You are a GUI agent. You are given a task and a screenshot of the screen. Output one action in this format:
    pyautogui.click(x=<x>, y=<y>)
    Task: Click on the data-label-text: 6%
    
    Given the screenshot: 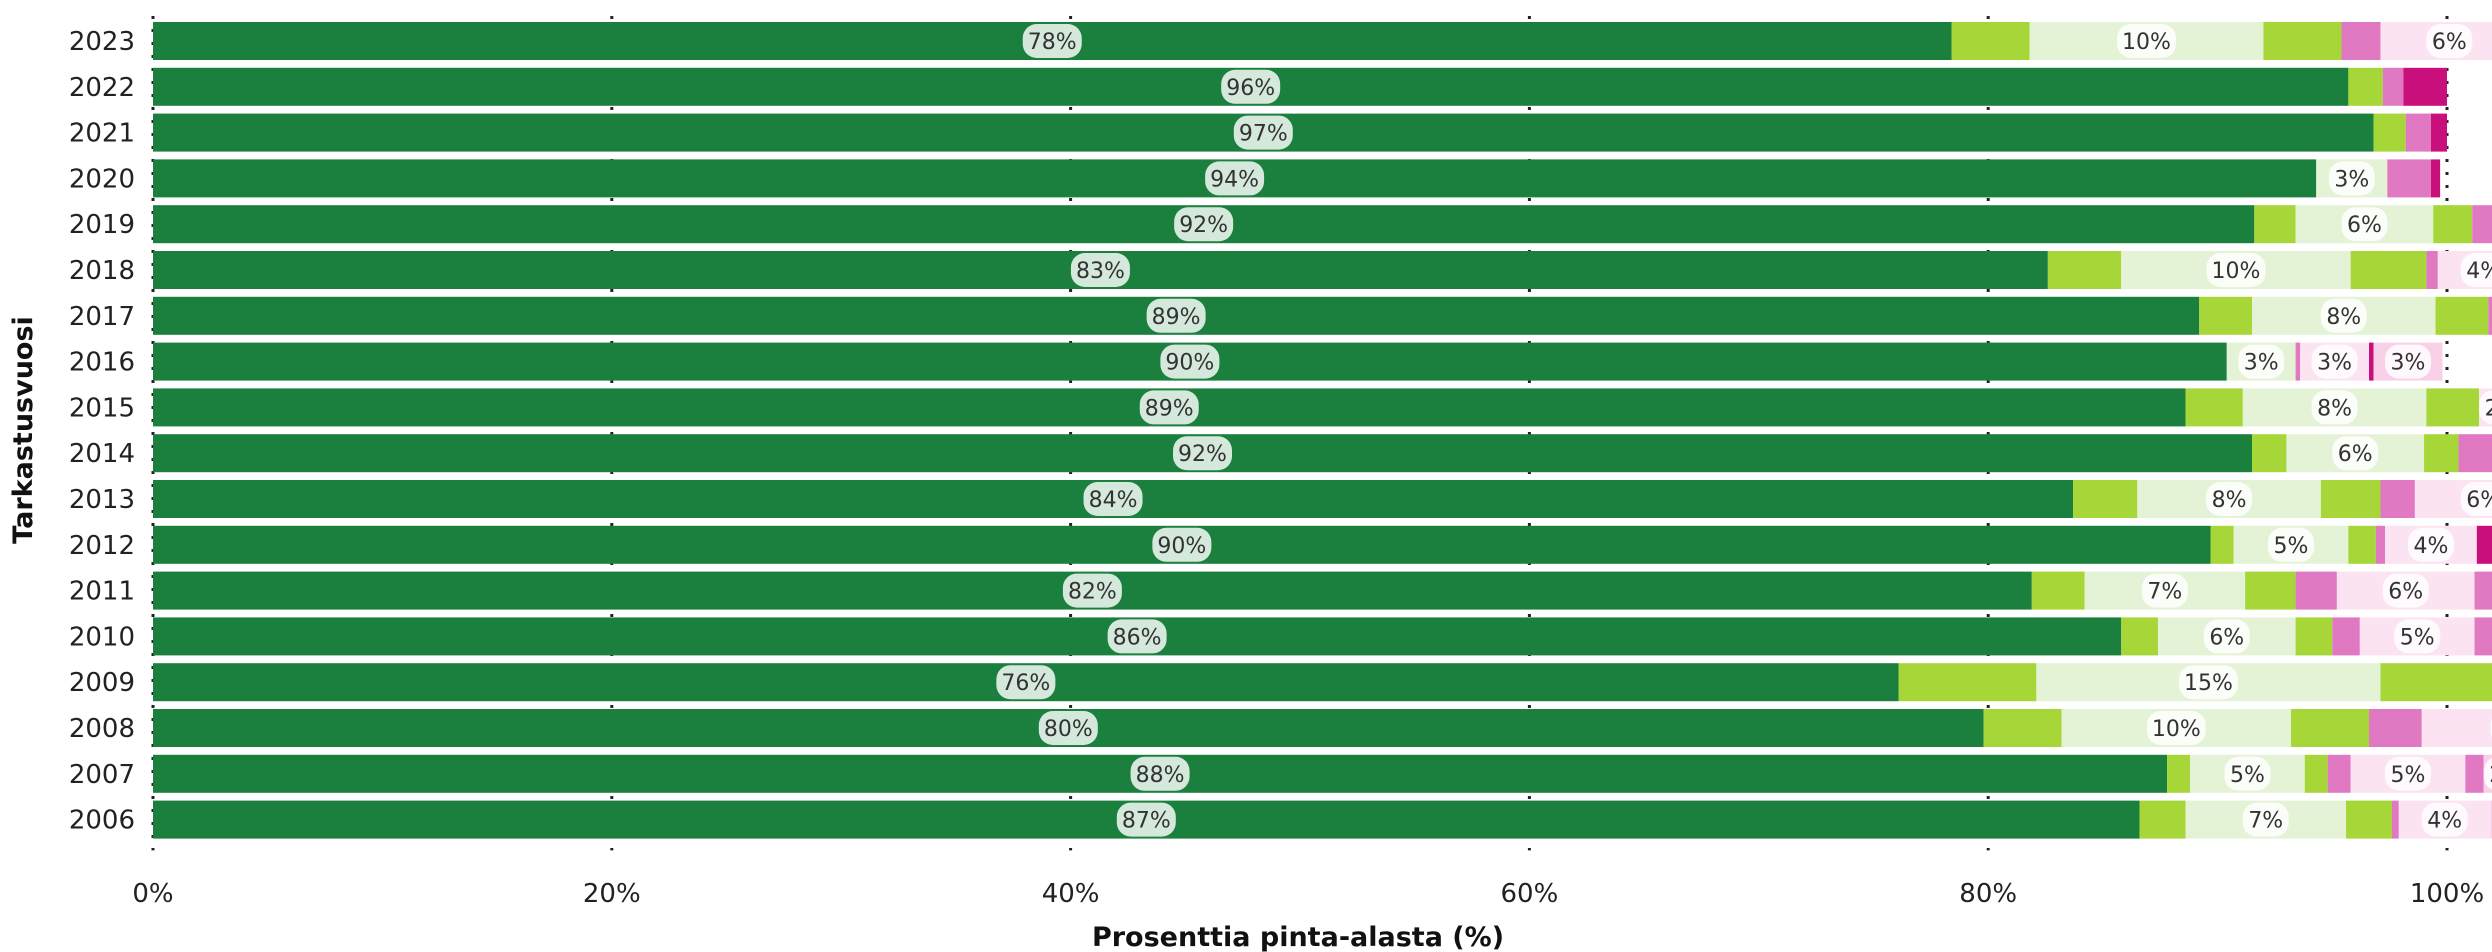 What is the action you would take?
    pyautogui.click(x=2405, y=592)
    